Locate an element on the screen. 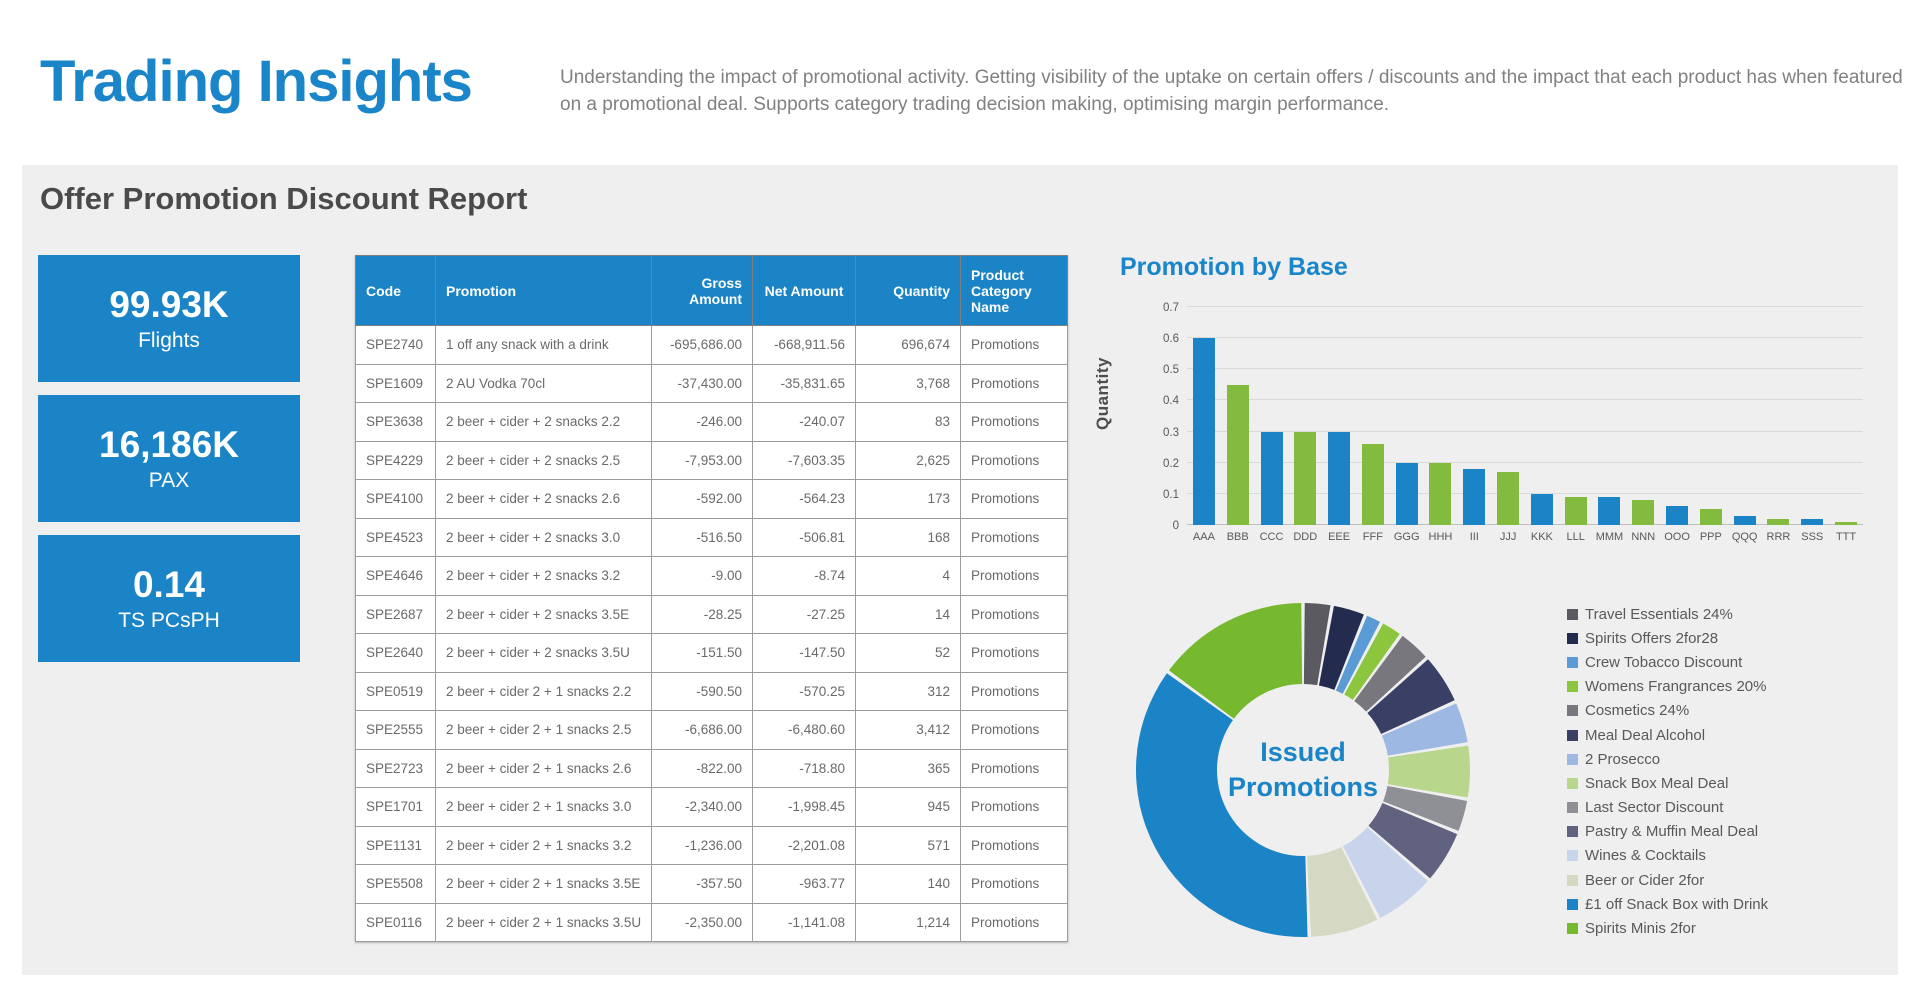  table-cell: -822.00 is located at coordinates (702, 768).